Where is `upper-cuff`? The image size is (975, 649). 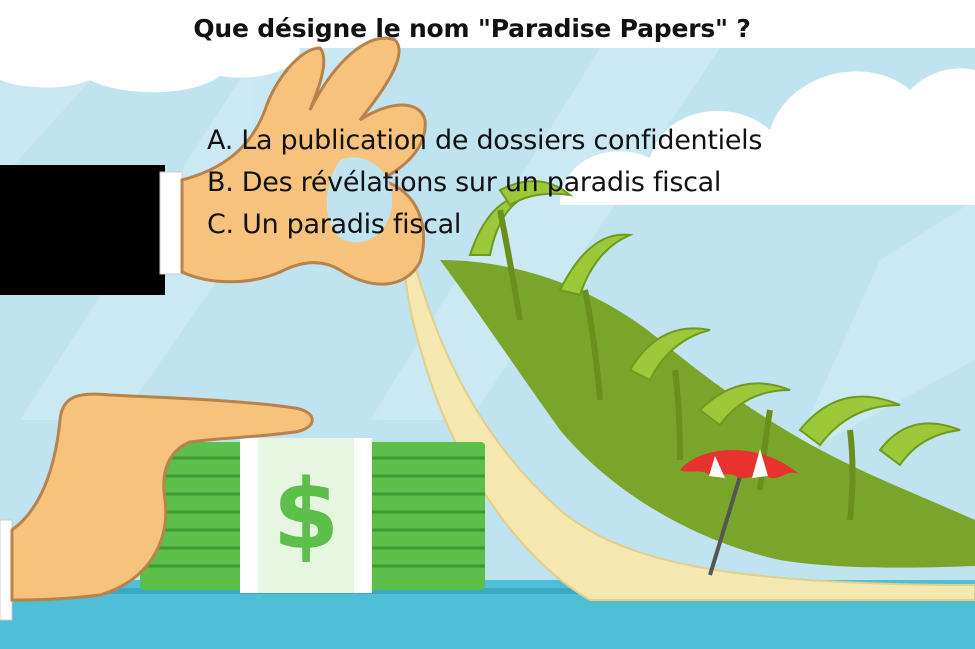 upper-cuff is located at coordinates (171, 223).